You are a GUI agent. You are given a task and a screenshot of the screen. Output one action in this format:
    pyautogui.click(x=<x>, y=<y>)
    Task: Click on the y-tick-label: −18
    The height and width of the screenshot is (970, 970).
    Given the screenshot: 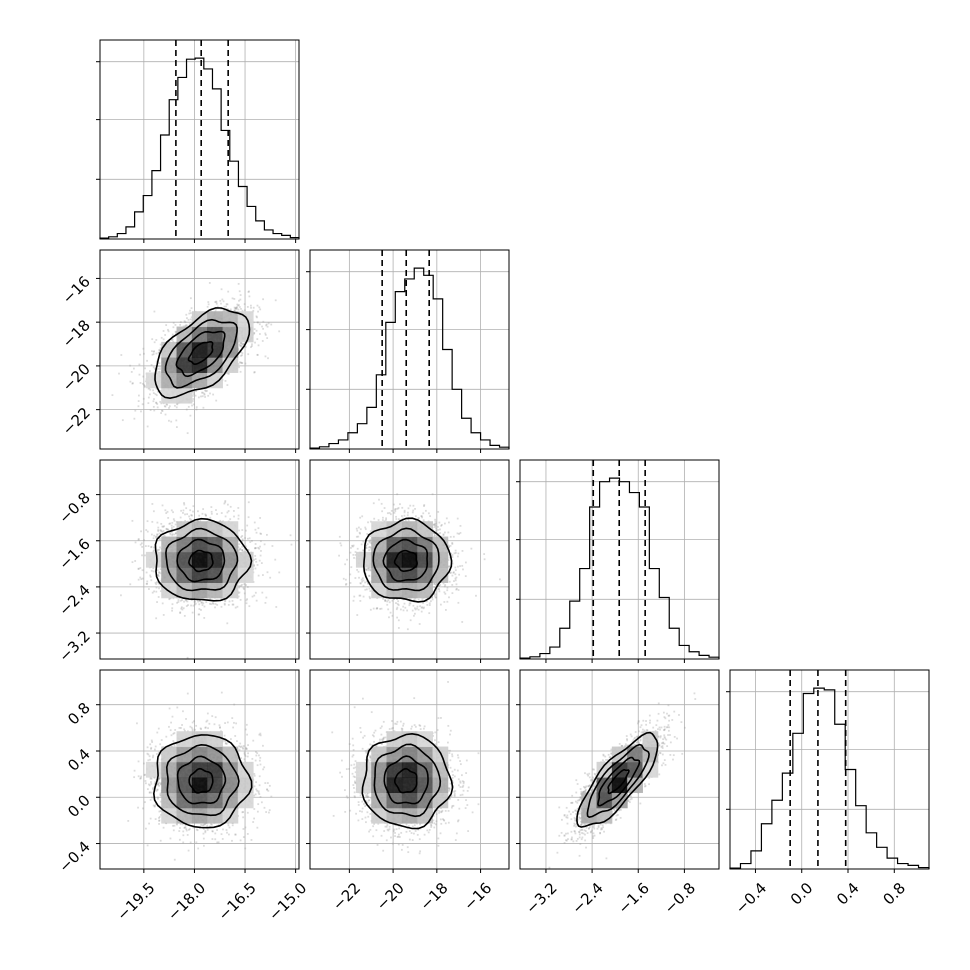 What is the action you would take?
    pyautogui.click(x=76, y=333)
    